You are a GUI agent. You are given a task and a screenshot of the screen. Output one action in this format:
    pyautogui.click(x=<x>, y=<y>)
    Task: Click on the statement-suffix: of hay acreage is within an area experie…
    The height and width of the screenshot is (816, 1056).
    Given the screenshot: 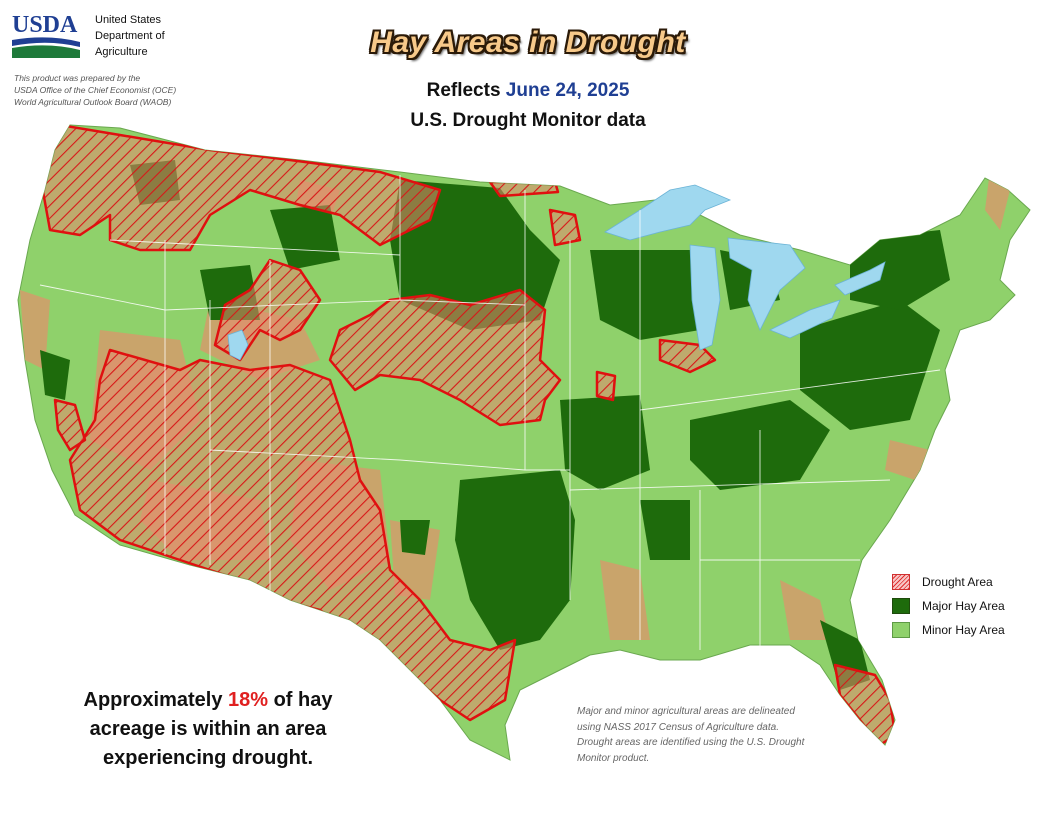 What is the action you would take?
    pyautogui.click(x=211, y=729)
    